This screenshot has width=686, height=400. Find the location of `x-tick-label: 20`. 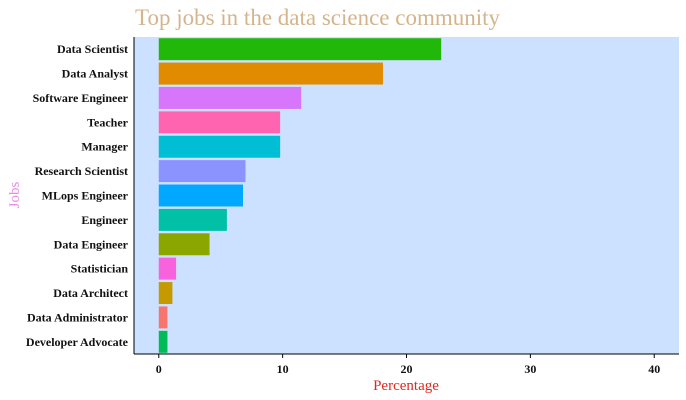

x-tick-label: 20 is located at coordinates (407, 369).